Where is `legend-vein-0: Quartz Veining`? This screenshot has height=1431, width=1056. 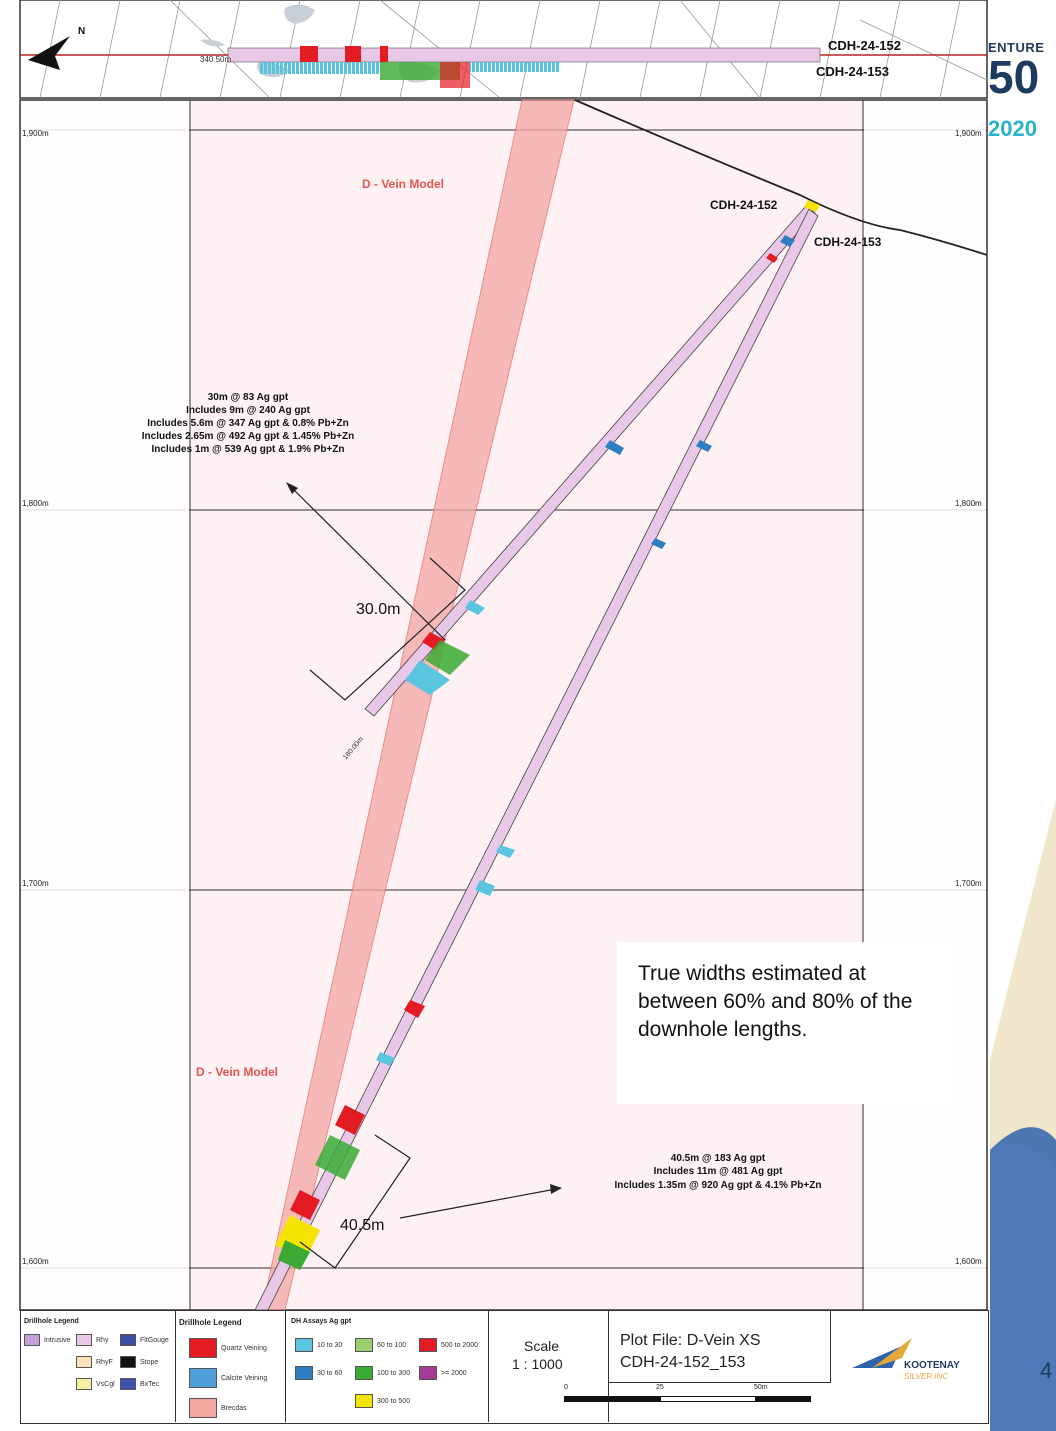
legend-vein-0: Quartz Veining is located at coordinates (244, 1348).